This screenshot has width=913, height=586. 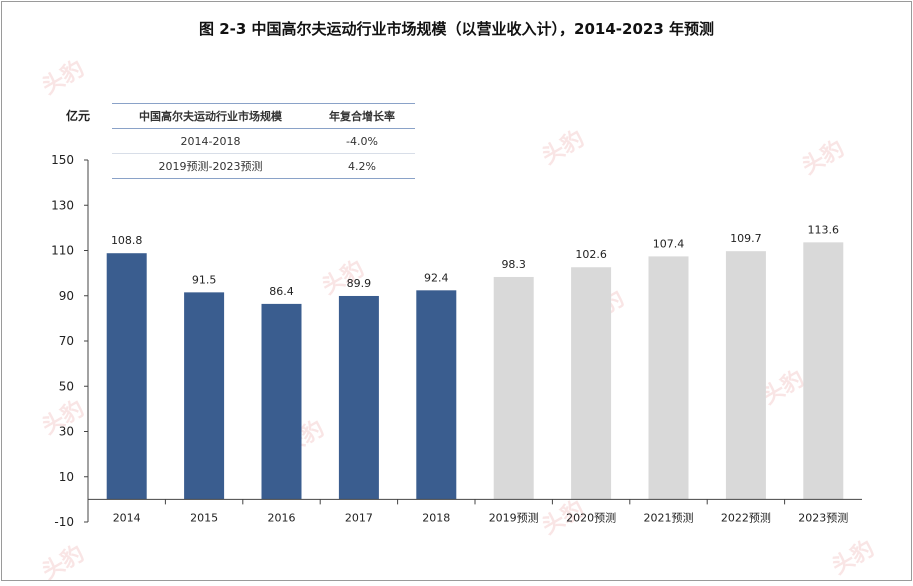 What do you see at coordinates (127, 240) in the screenshot?
I see `data-label: 108.8` at bounding box center [127, 240].